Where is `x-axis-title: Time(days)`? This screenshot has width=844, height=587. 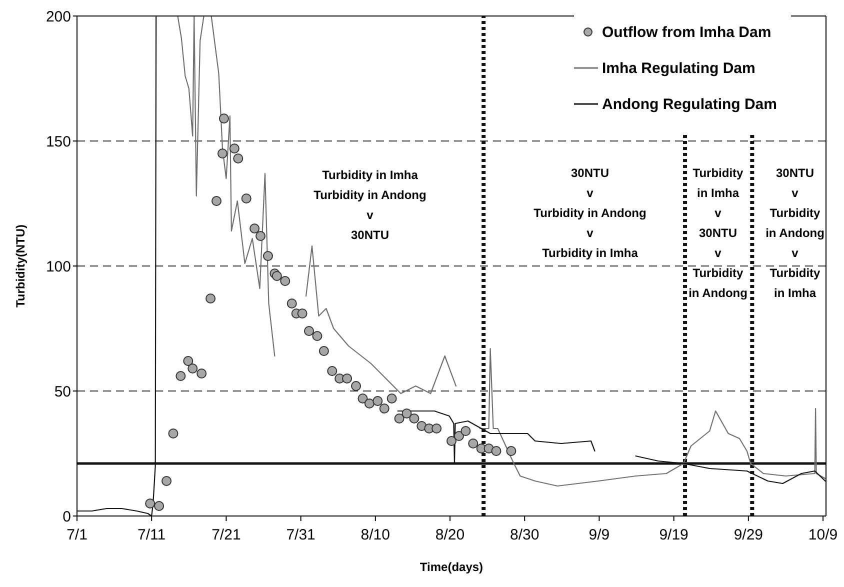 x-axis-title: Time(days) is located at coordinates (452, 567).